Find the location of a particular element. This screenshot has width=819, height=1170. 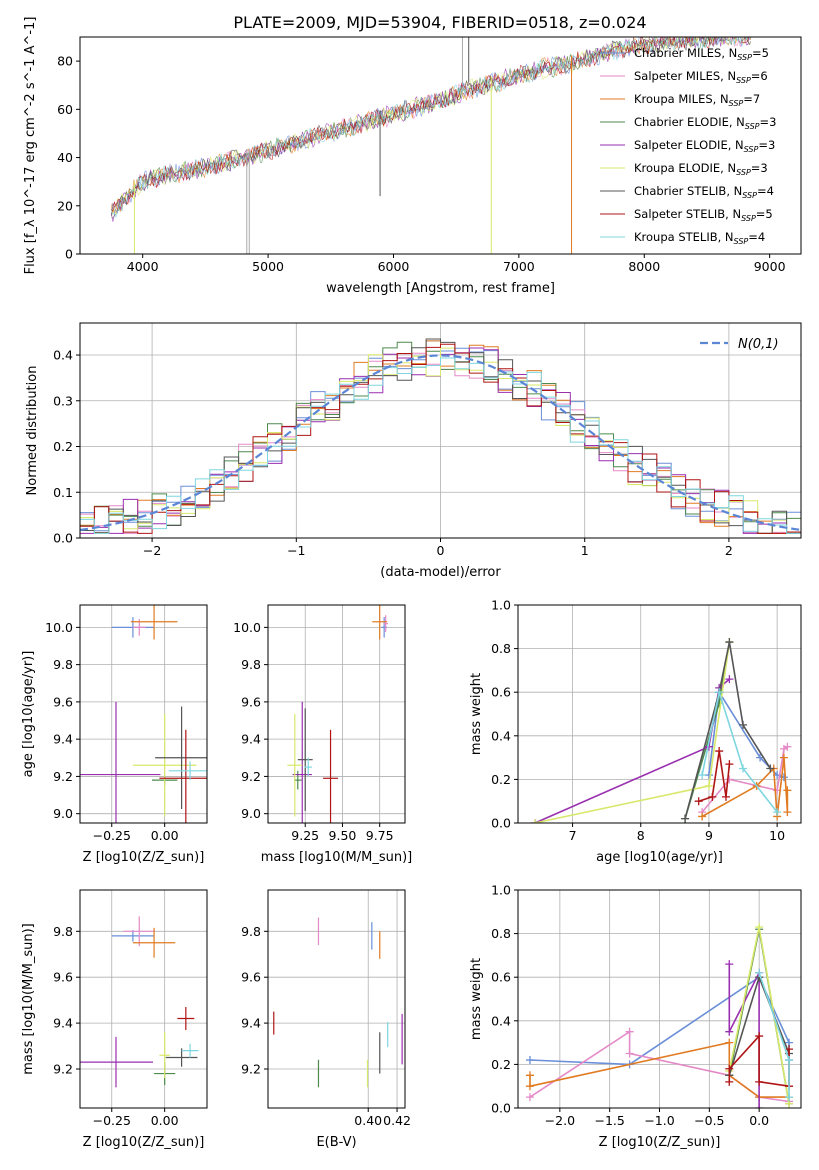

x-tick-label: −1.5 is located at coordinates (609, 1120).